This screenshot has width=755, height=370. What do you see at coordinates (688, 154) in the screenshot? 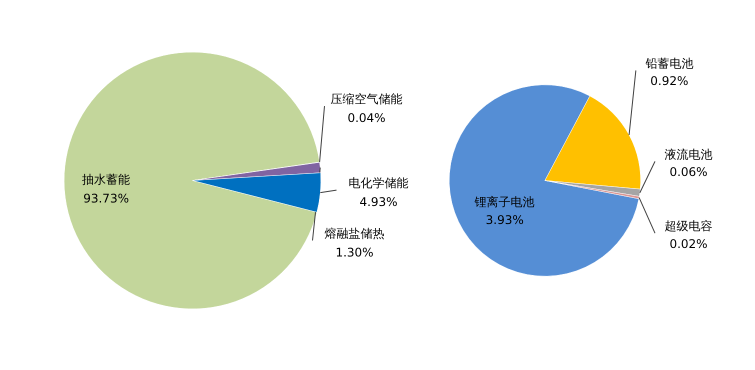
I see `slice-label: 液流电池` at bounding box center [688, 154].